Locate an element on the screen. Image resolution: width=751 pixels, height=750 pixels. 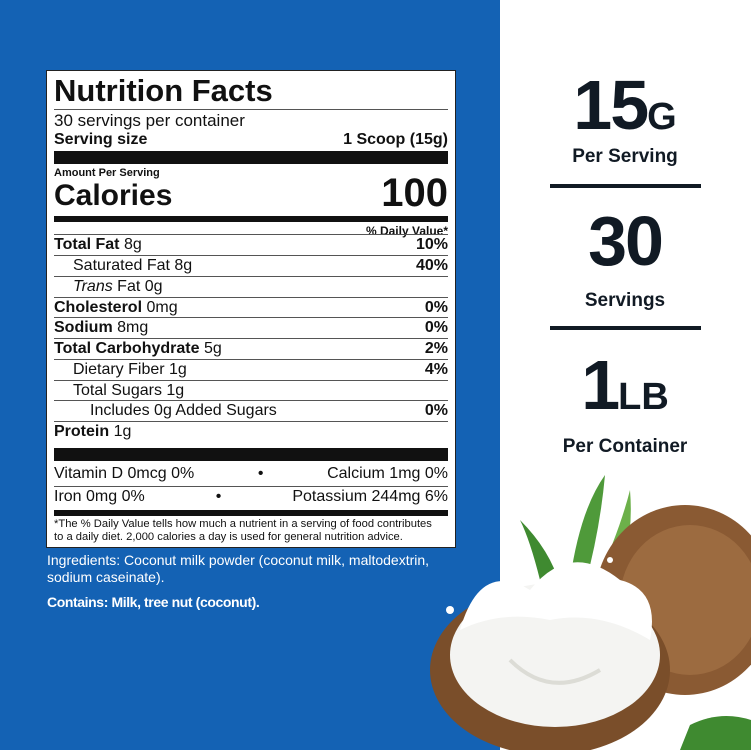
nutrient-daily-value: 2% is located at coordinates (436, 348).